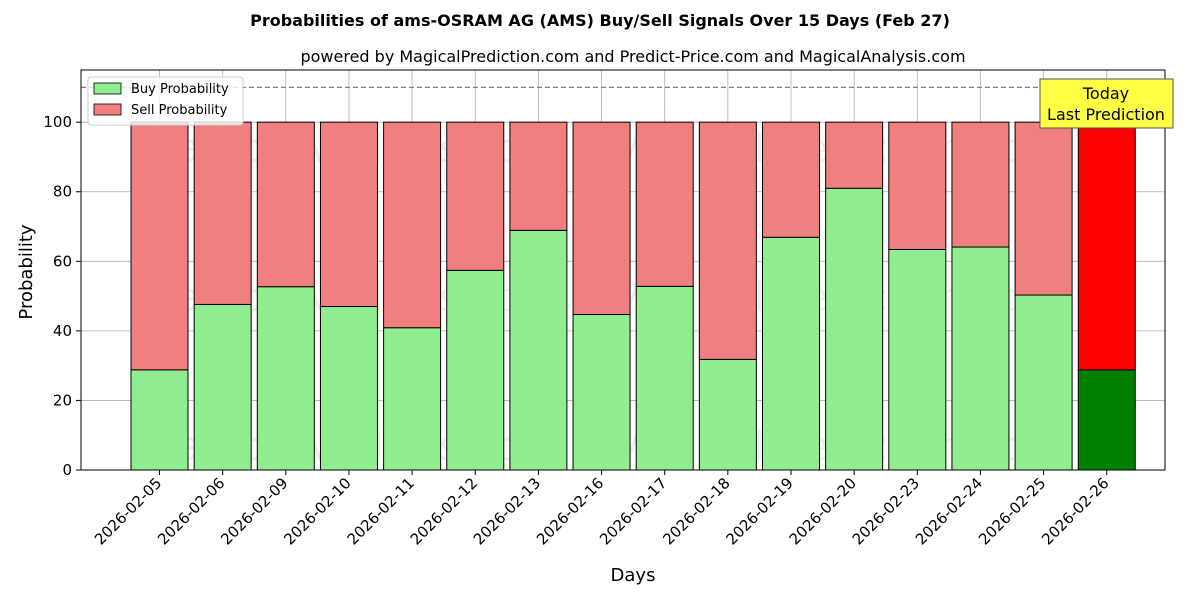 The width and height of the screenshot is (1200, 600). I want to click on y-tick-label: 60, so click(62, 261).